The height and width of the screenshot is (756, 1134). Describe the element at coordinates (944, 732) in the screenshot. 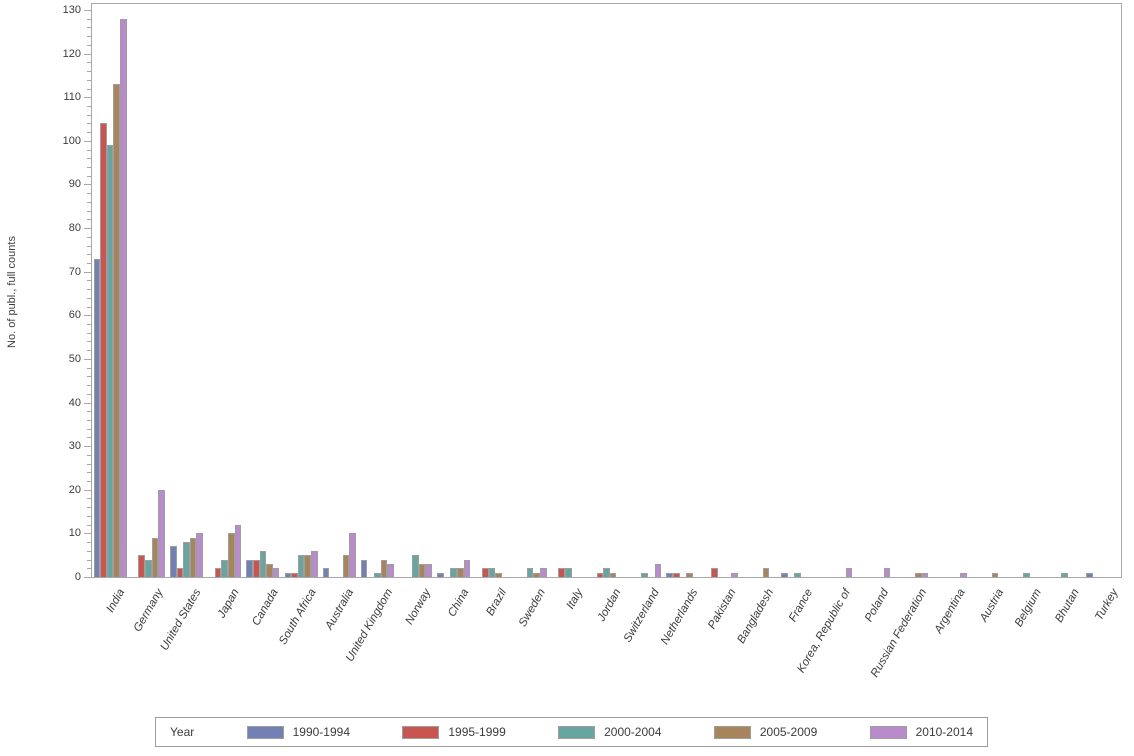

I see `legend-label: 2010-2014` at that location.